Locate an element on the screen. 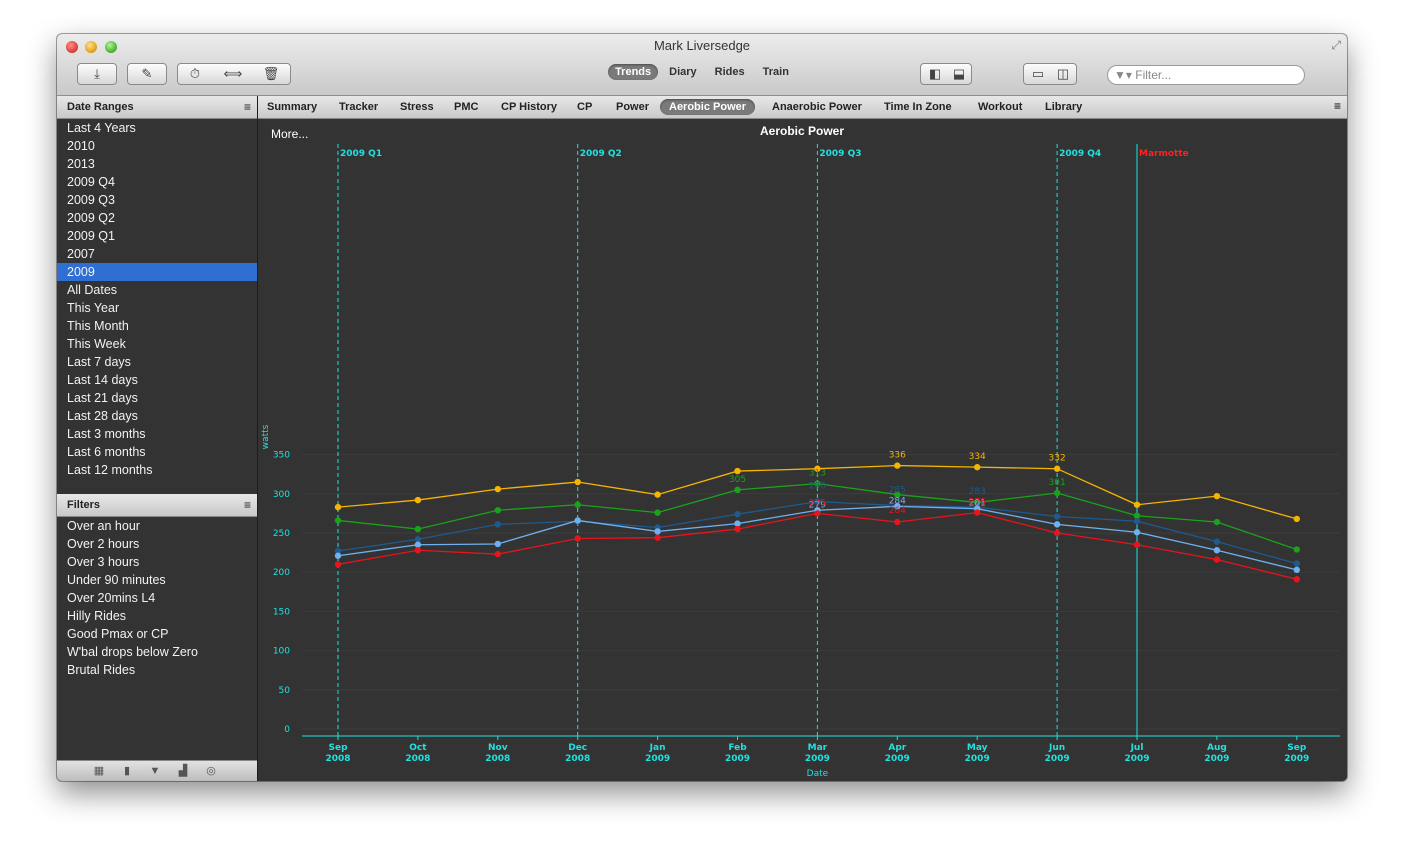  filter-item-good-pmax-or-cp: Good Pmax or CP is located at coordinates (118, 634).